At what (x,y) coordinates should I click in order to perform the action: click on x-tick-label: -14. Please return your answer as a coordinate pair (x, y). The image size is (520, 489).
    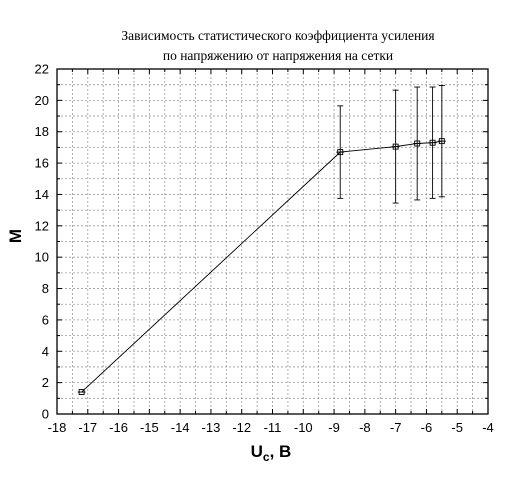
    Looking at the image, I should click on (180, 427).